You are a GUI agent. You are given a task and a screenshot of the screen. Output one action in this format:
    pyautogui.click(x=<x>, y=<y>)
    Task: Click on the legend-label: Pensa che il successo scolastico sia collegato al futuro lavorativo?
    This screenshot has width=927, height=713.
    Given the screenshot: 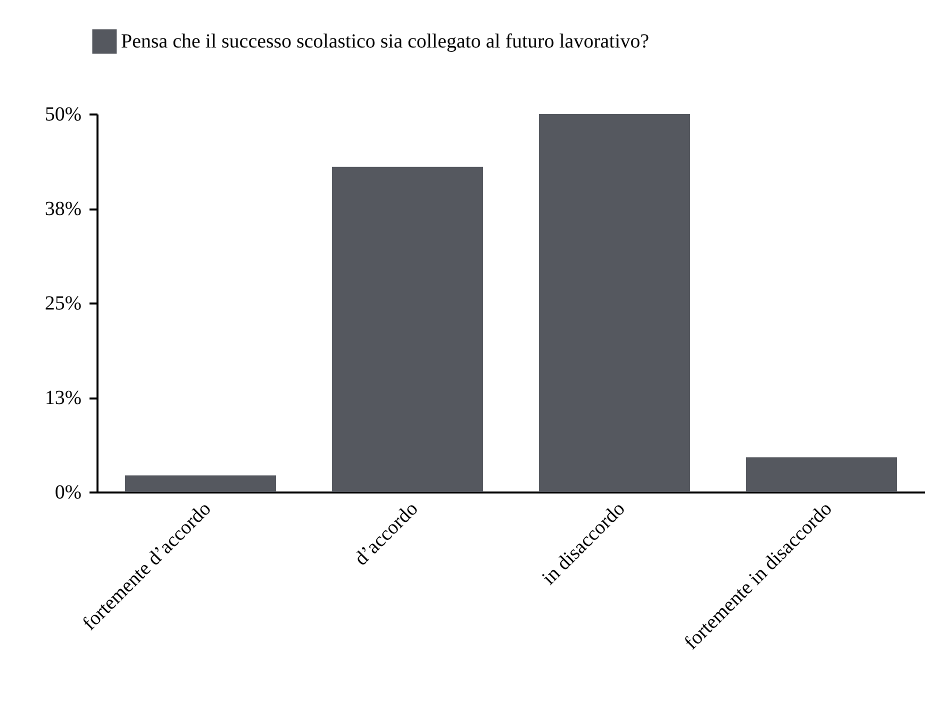 What is the action you would take?
    pyautogui.click(x=385, y=41)
    